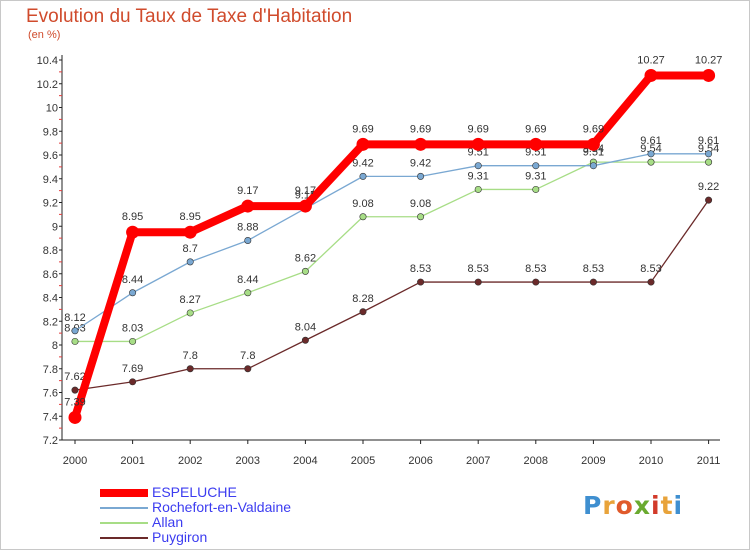  I want to click on data-label: 8.88, so click(247, 228).